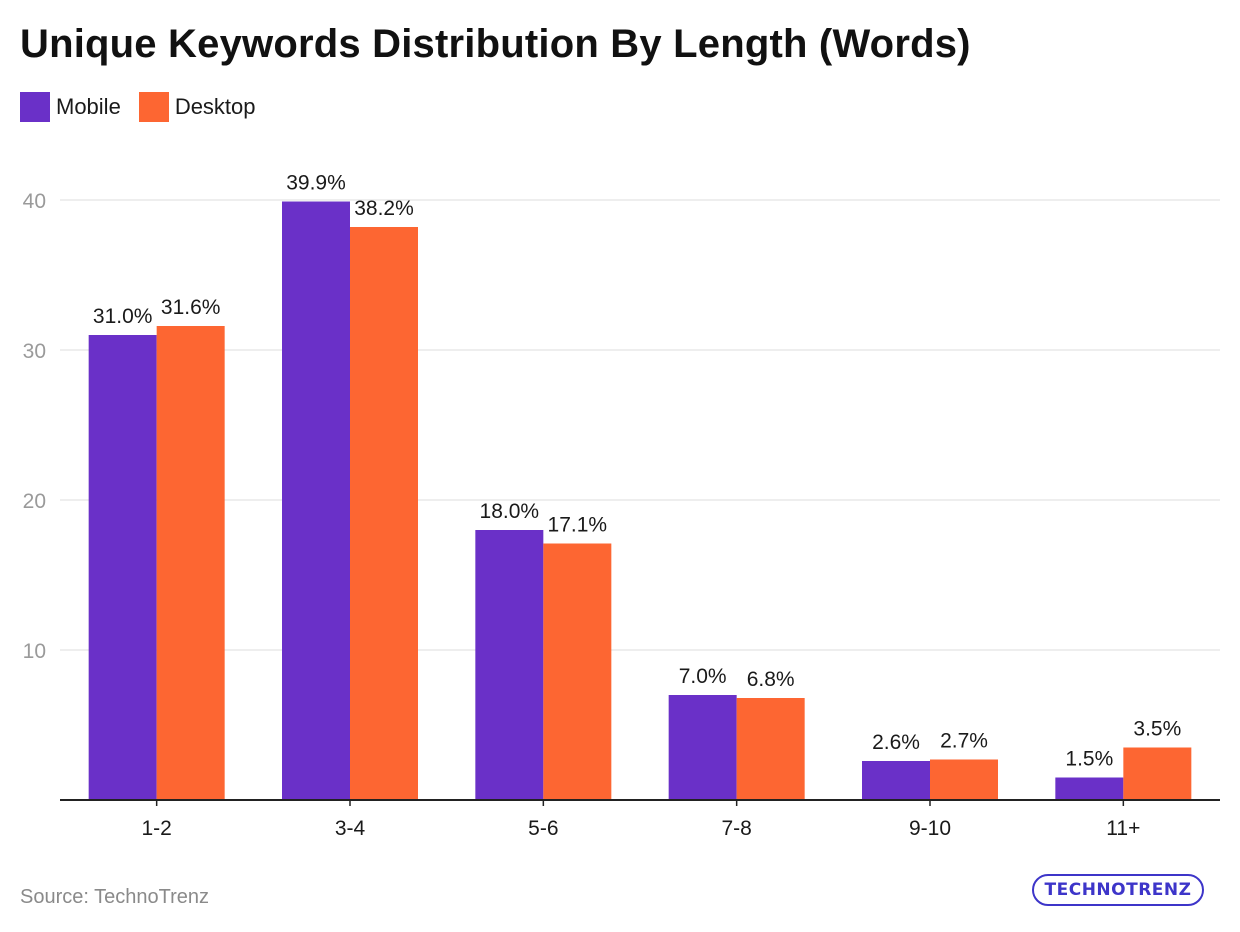  Describe the element at coordinates (384, 208) in the screenshot. I see `data-label: 38.2%` at that location.